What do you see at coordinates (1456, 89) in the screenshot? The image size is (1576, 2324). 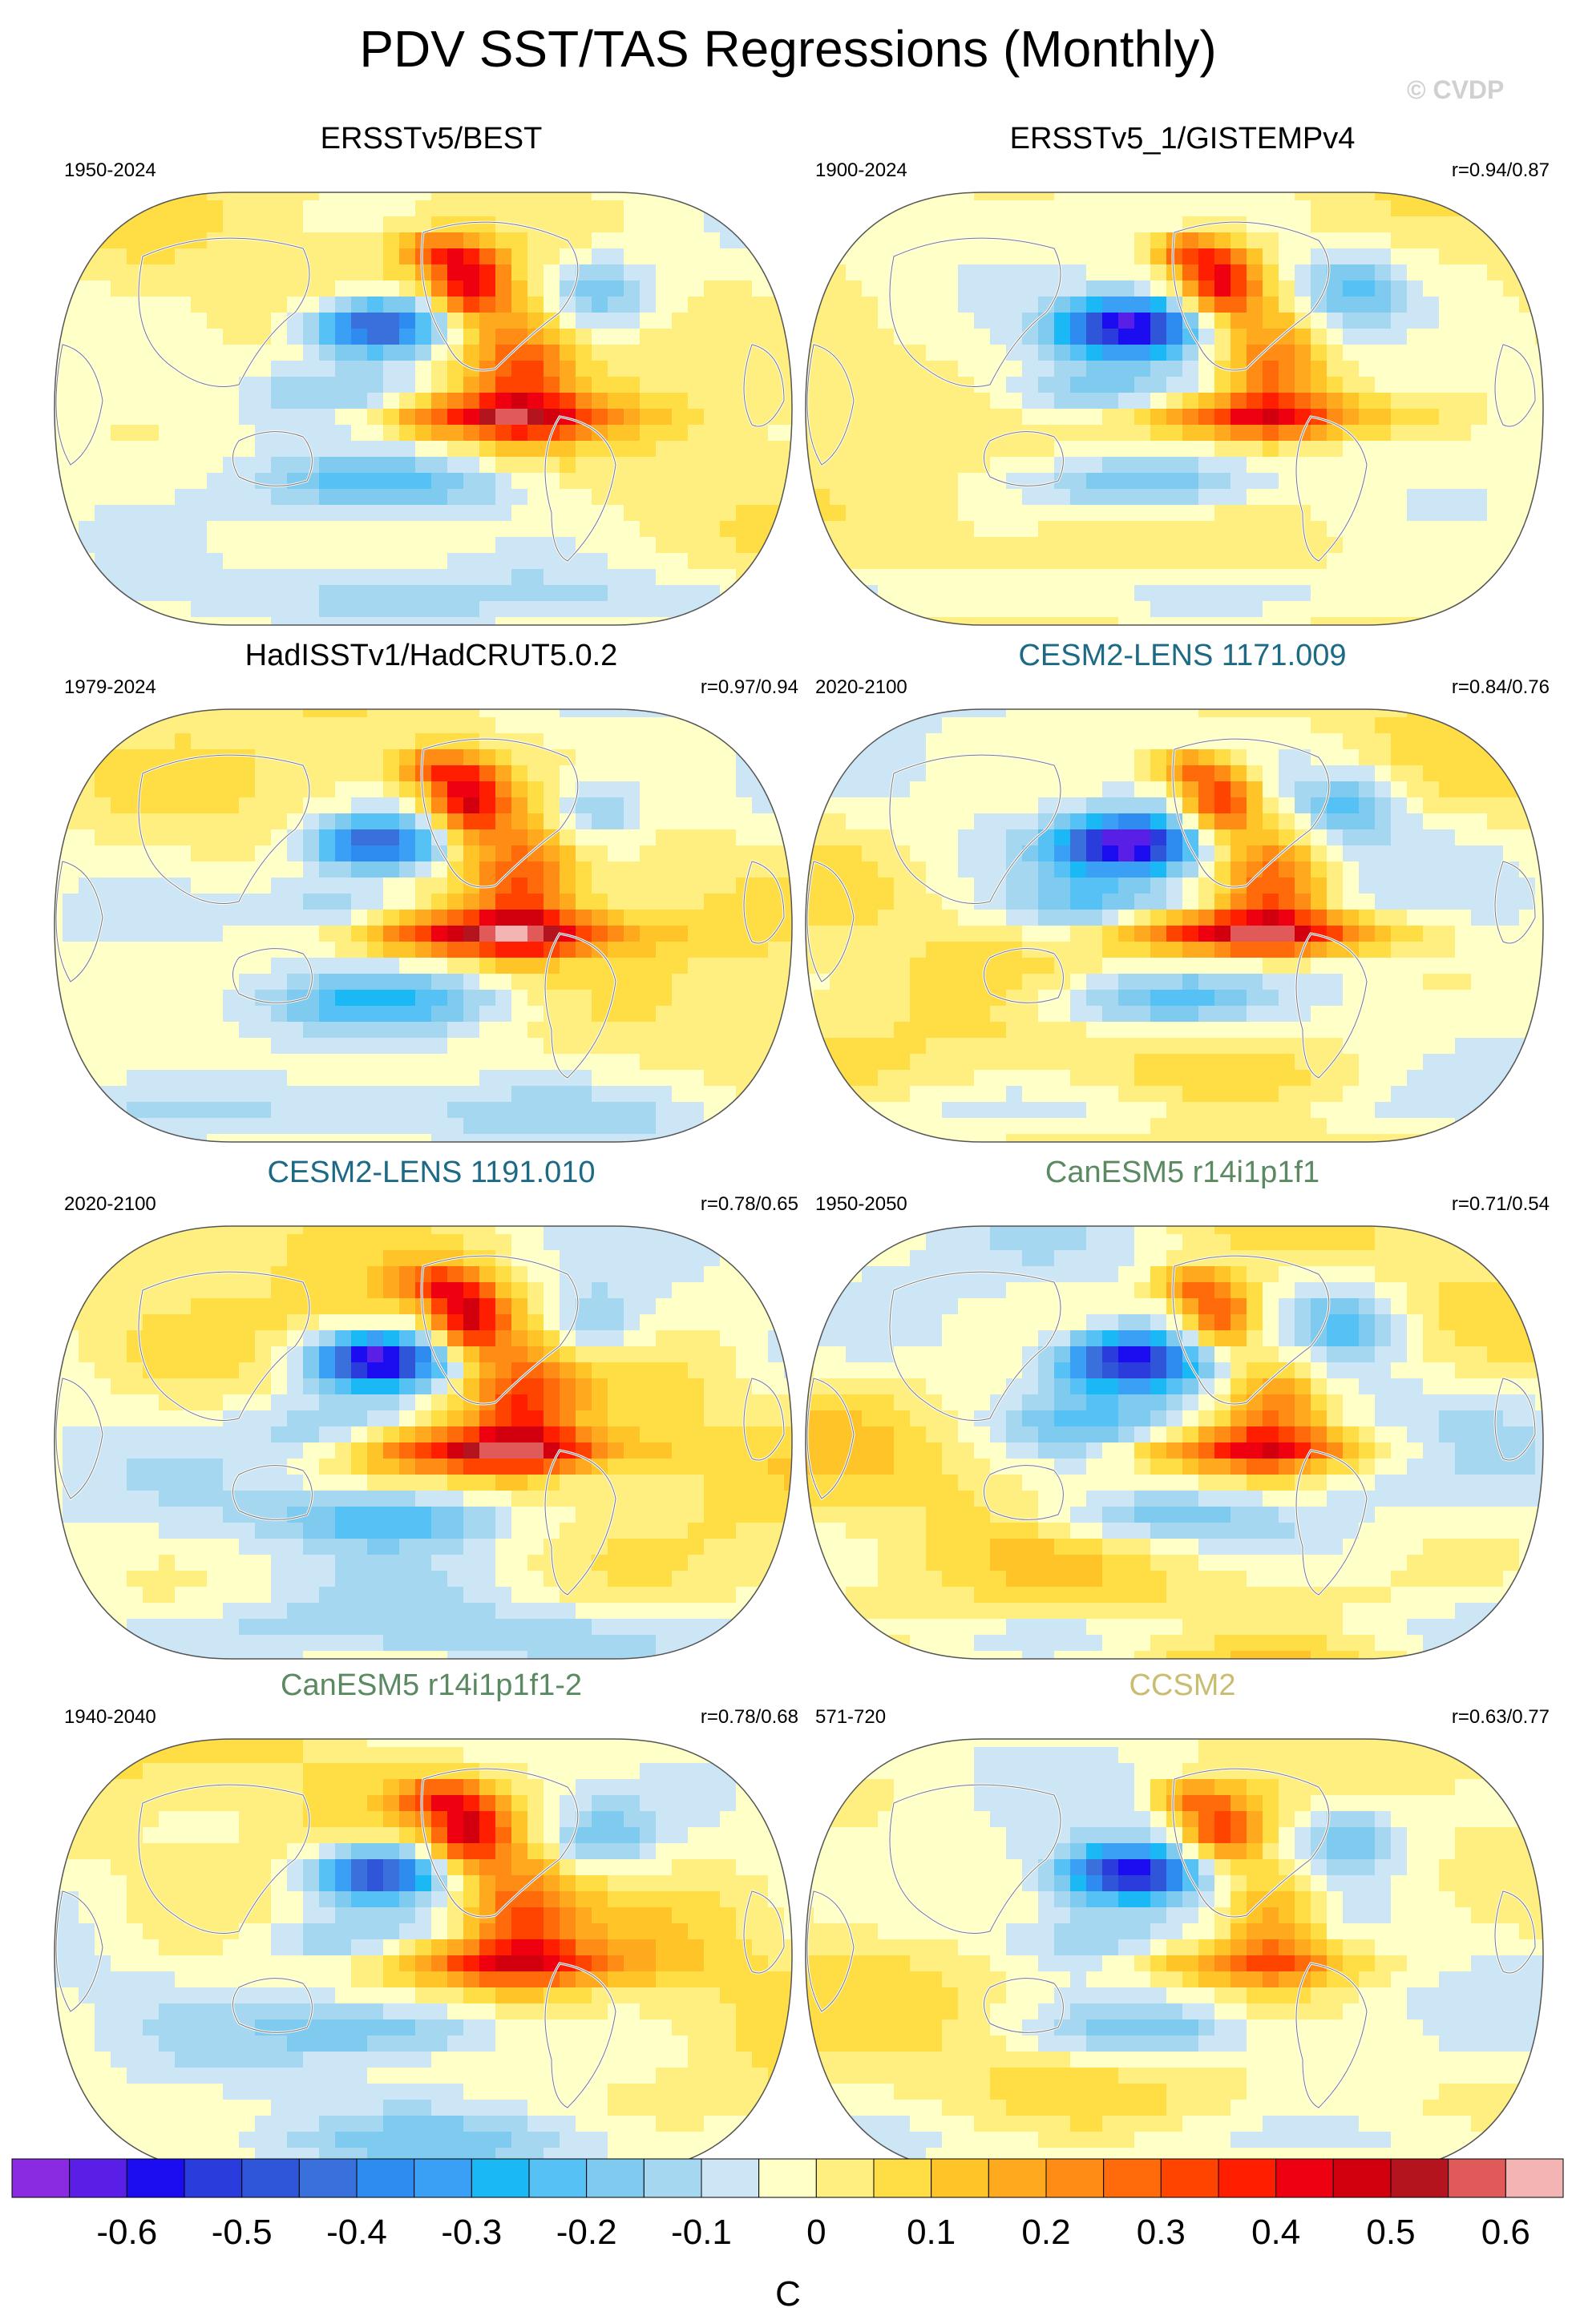 I see `watermark: © CVDP` at bounding box center [1456, 89].